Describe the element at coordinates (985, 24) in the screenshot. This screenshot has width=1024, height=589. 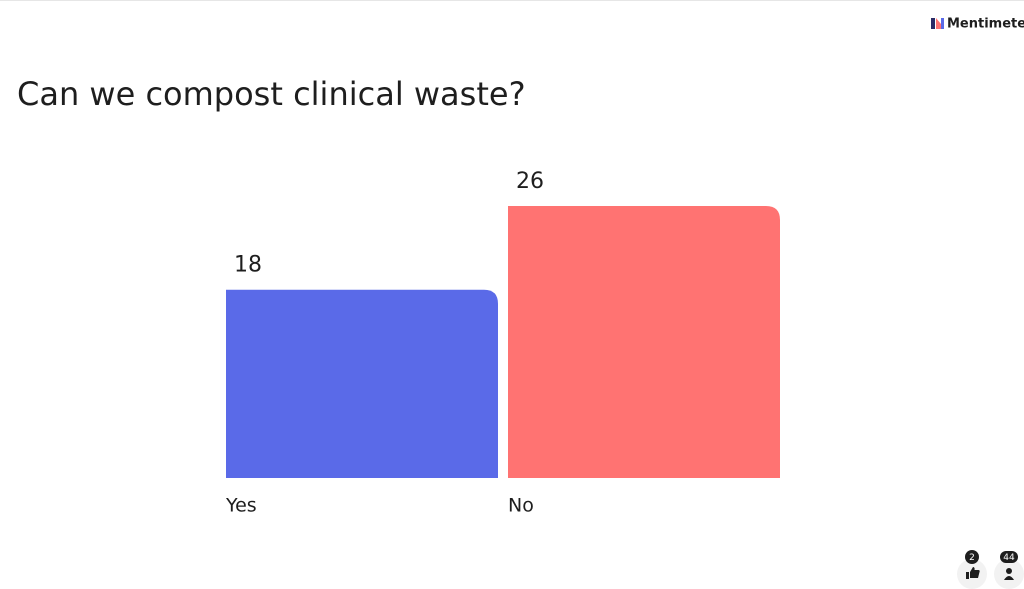
I see `brand-name: Mentimeter` at that location.